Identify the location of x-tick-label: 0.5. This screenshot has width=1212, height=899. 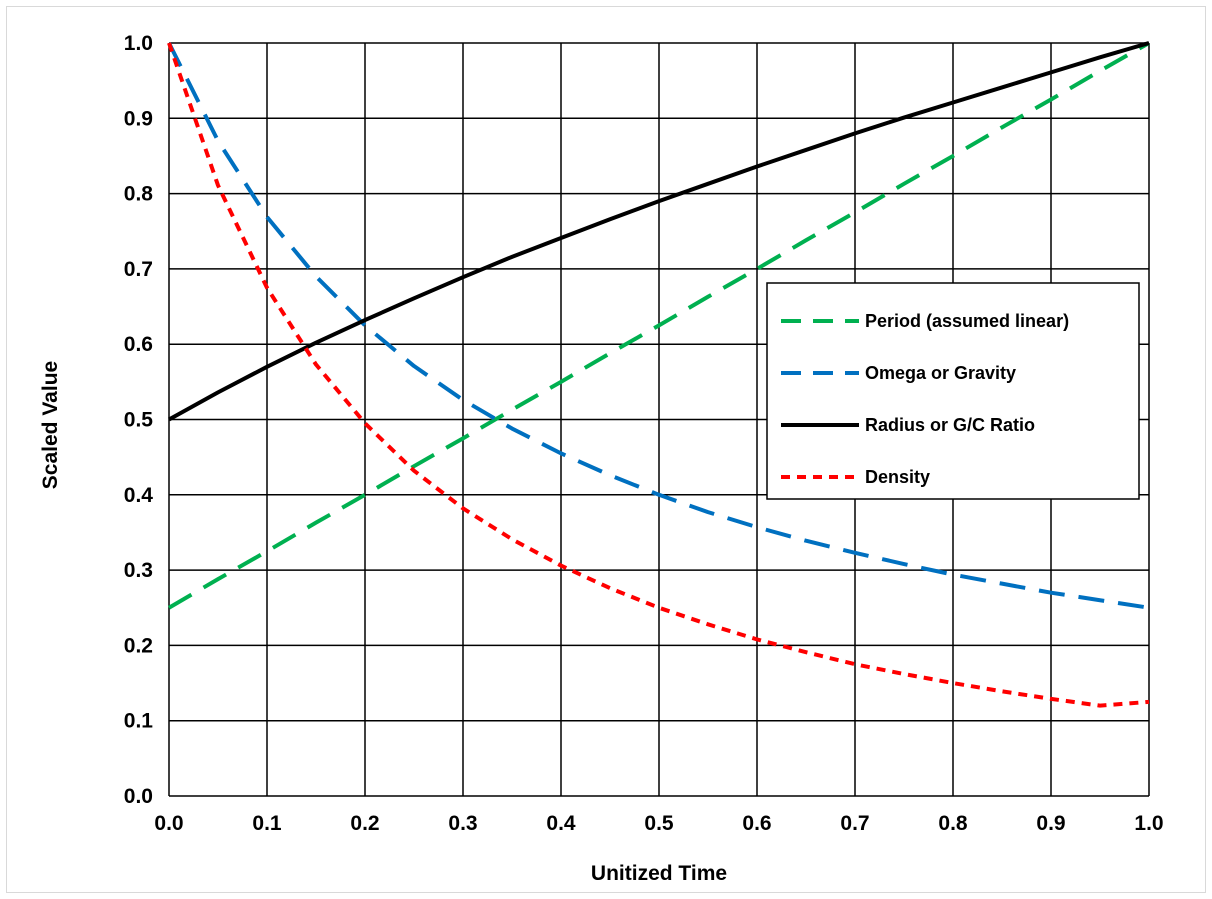
(659, 823).